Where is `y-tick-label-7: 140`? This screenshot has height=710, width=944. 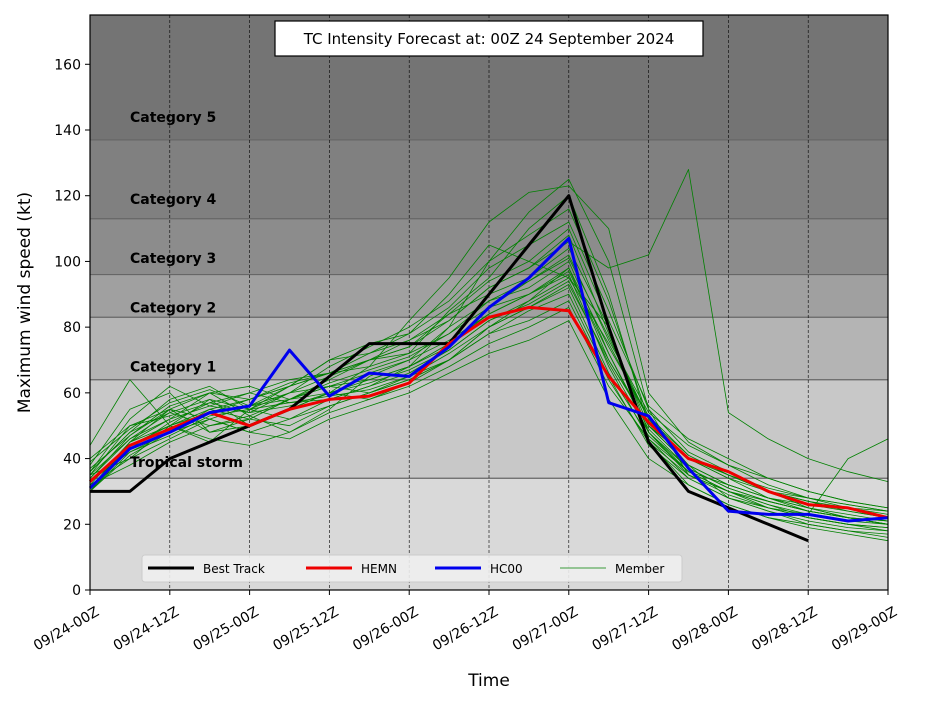 y-tick-label-7: 140 is located at coordinates (67, 131).